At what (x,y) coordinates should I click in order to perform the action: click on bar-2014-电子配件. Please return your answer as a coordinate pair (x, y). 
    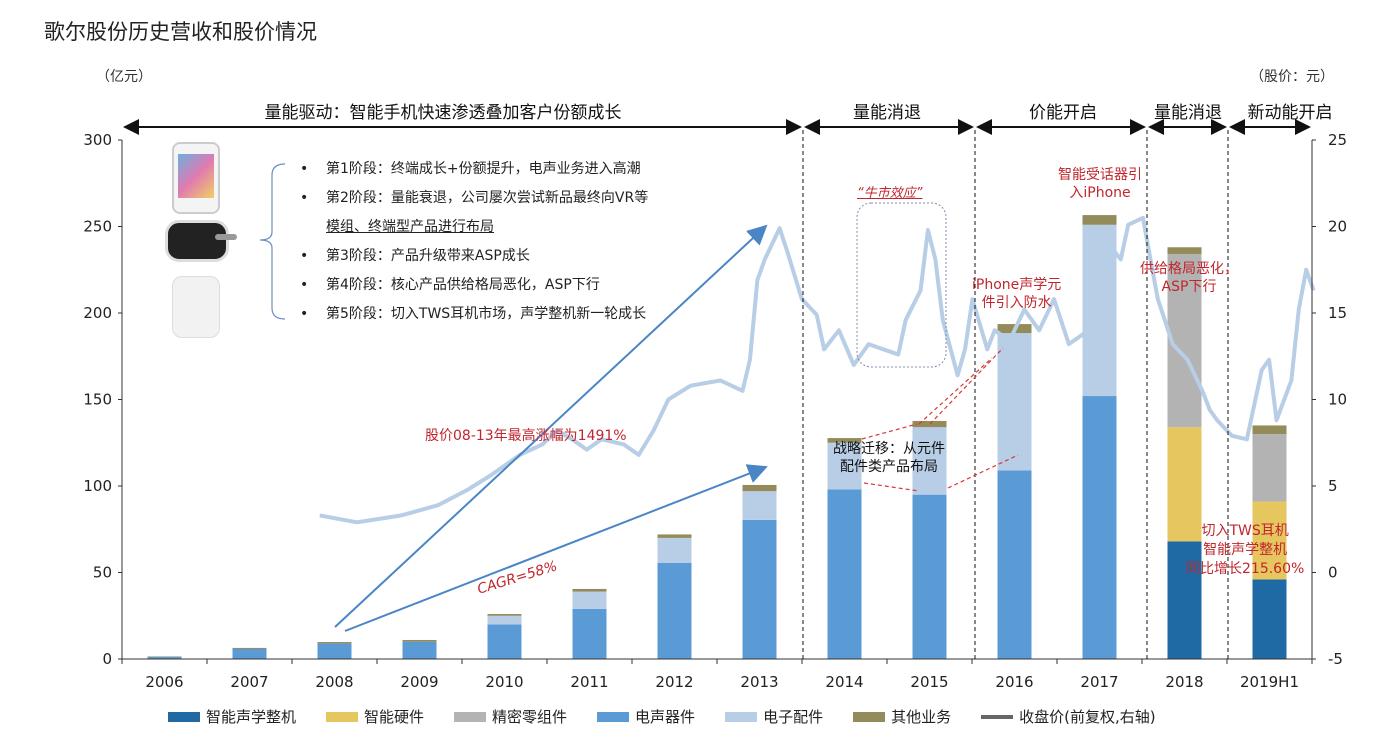
    Looking at the image, I should click on (844, 466).